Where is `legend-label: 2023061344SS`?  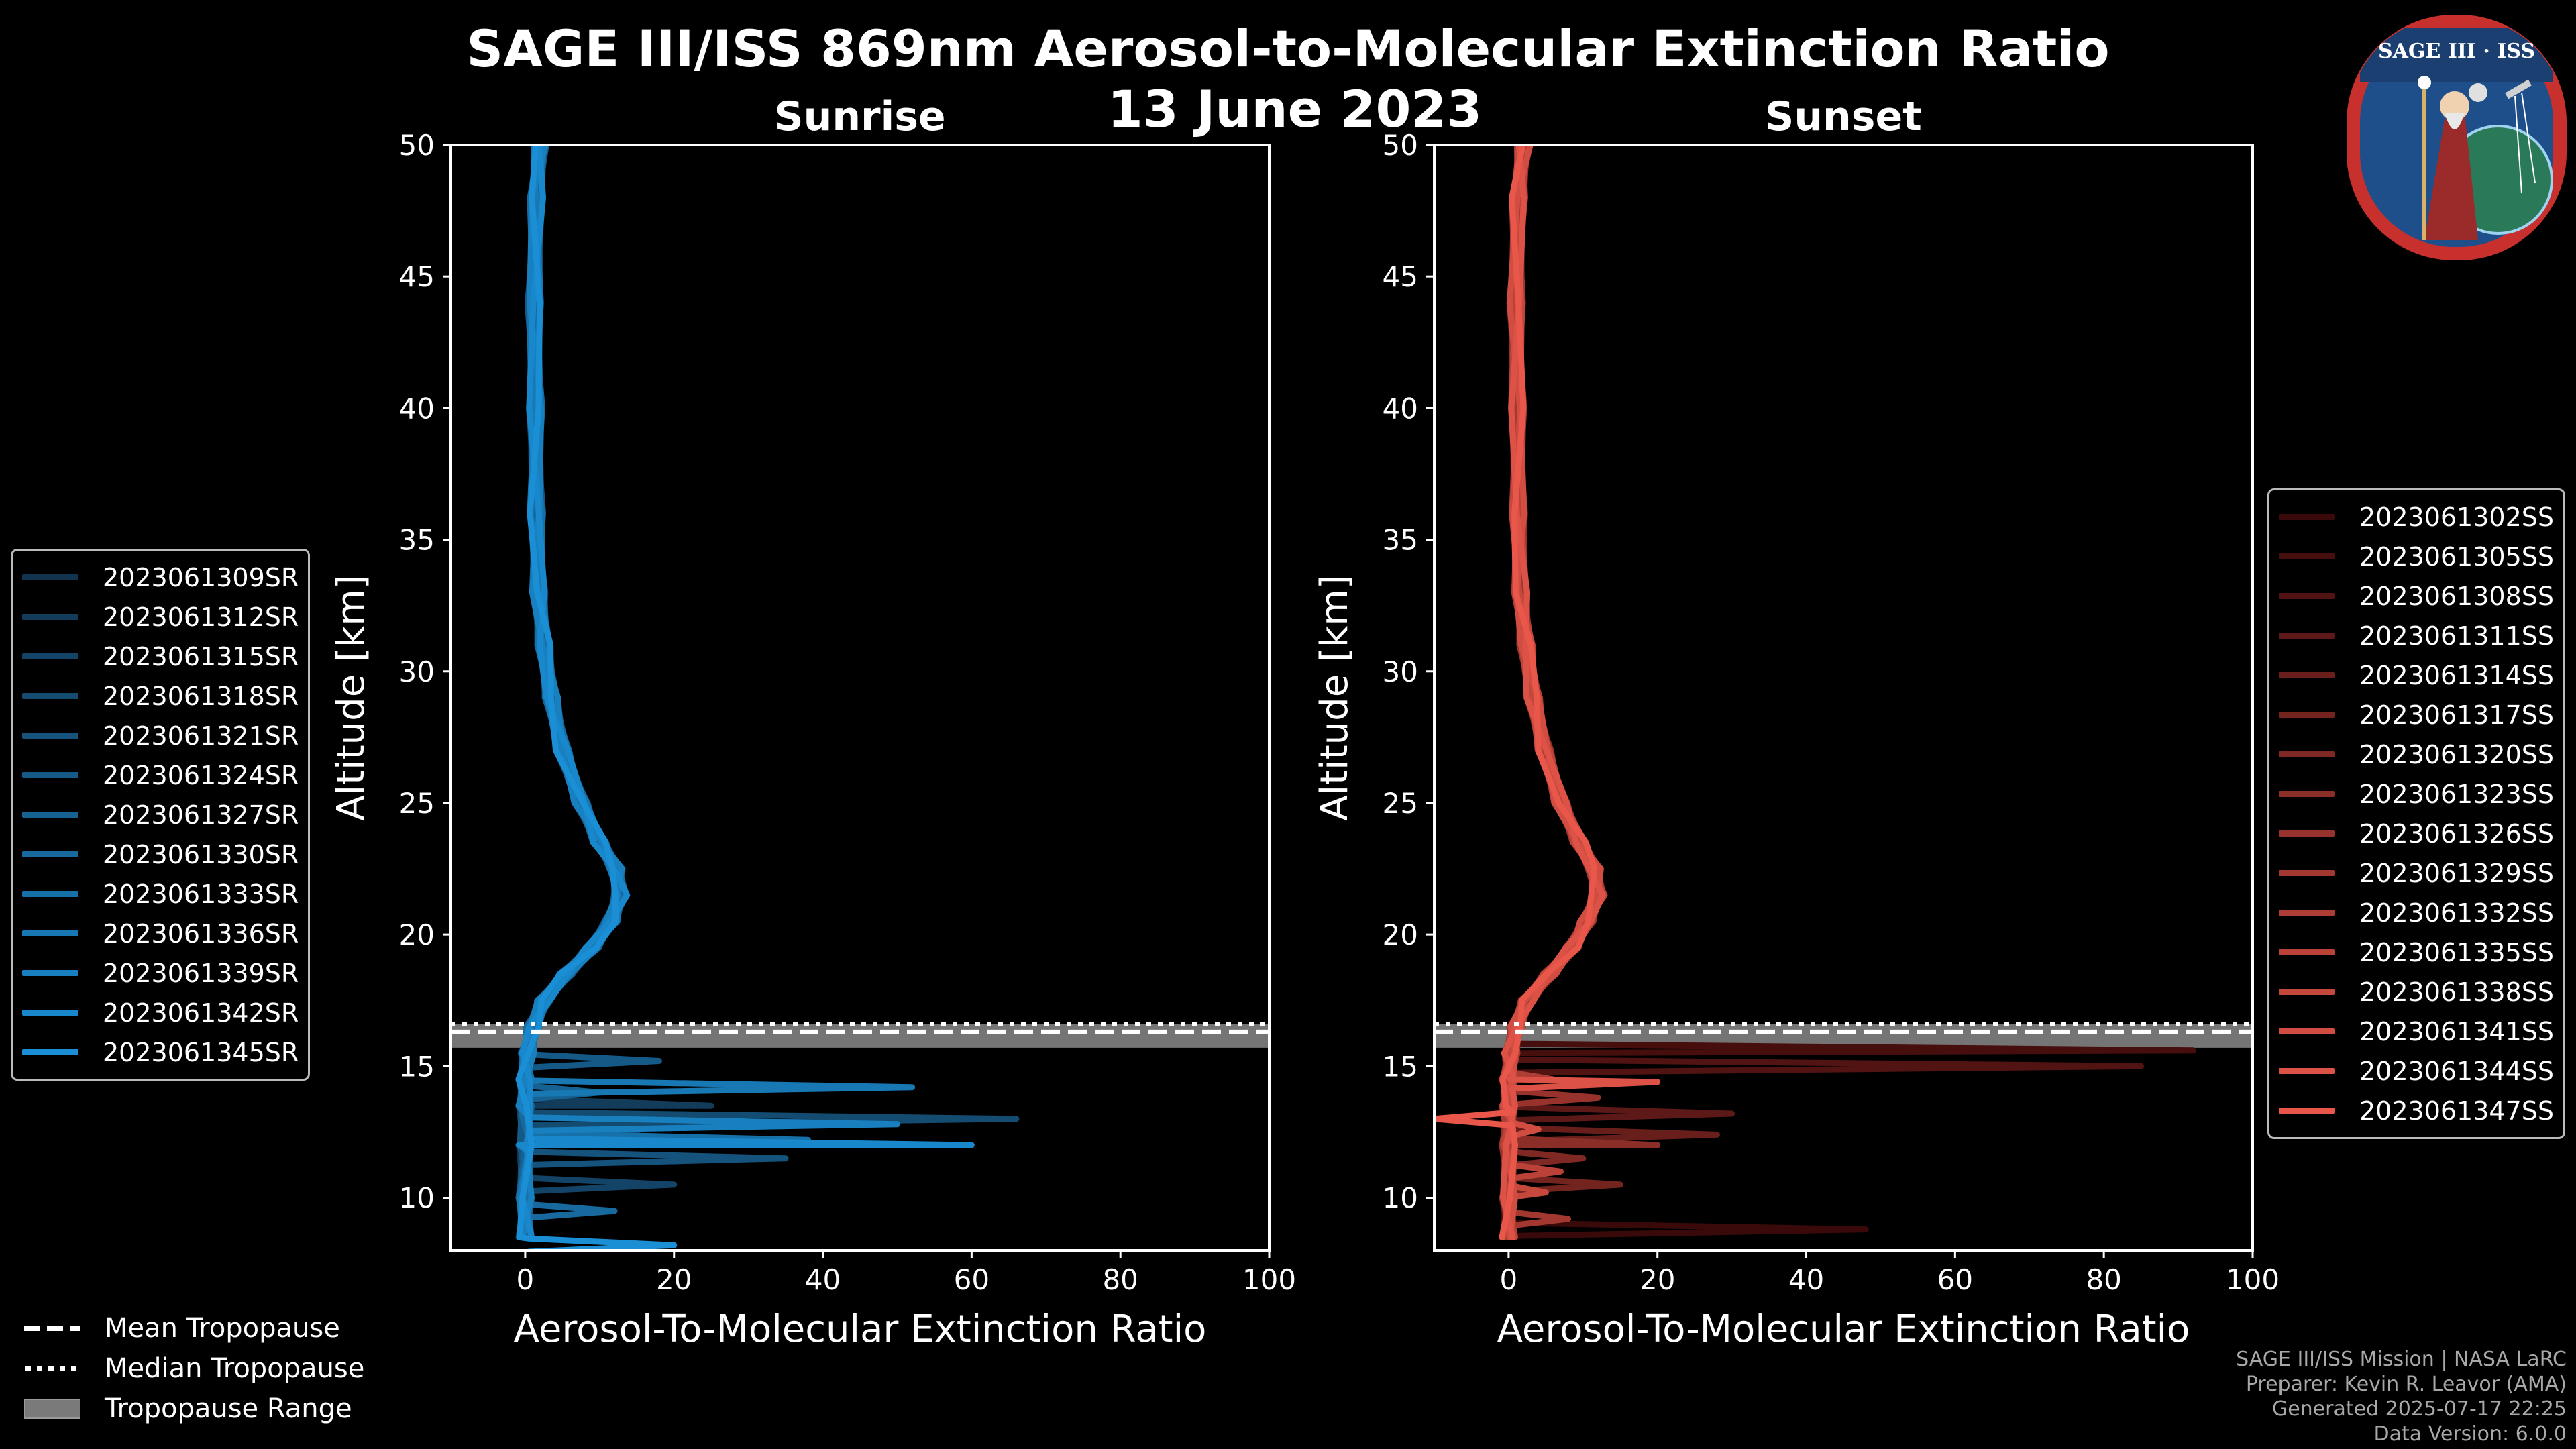 legend-label: 2023061344SS is located at coordinates (2457, 1071).